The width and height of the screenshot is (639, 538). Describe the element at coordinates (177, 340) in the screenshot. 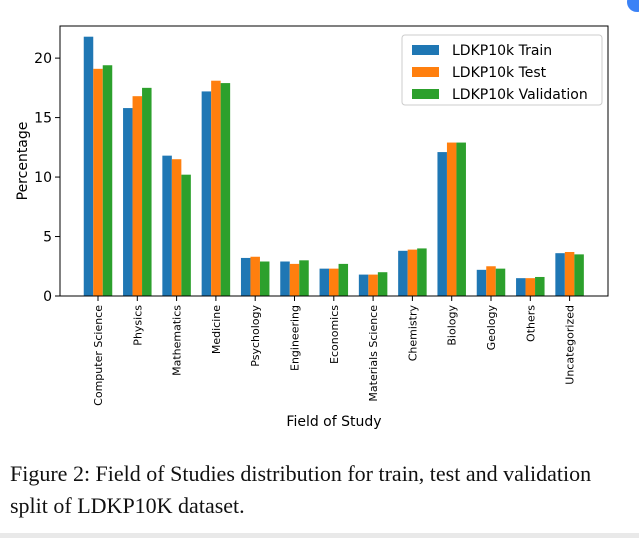

I see `x-tick-label-2: Mathematics` at that location.